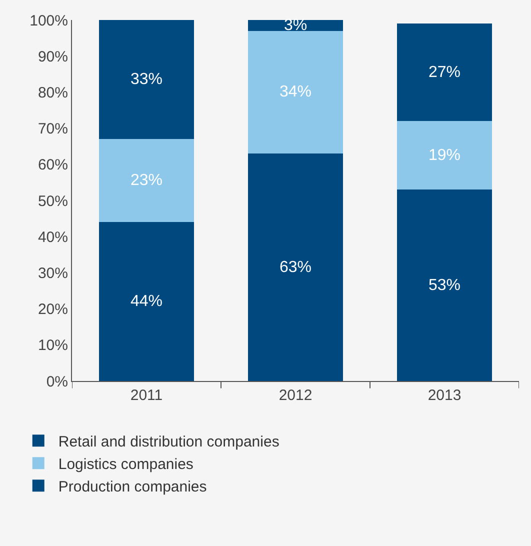 The width and height of the screenshot is (531, 546). Describe the element at coordinates (57, 381) in the screenshot. I see `y-tick-label: 0%` at that location.